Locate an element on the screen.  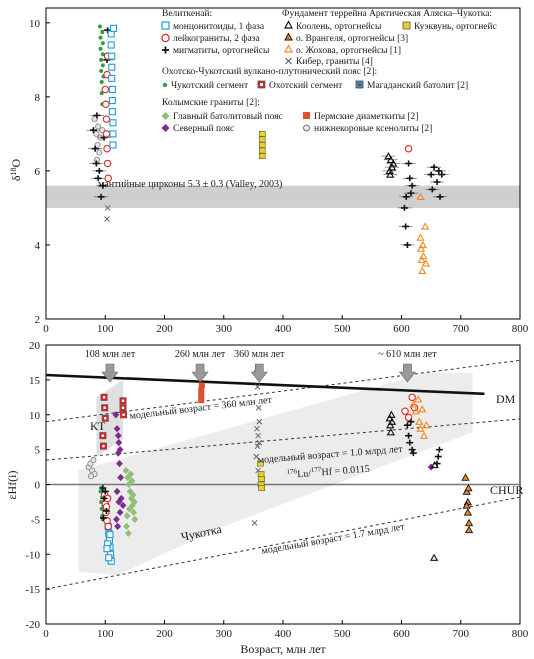
dm-label: DM is located at coordinates (506, 399).